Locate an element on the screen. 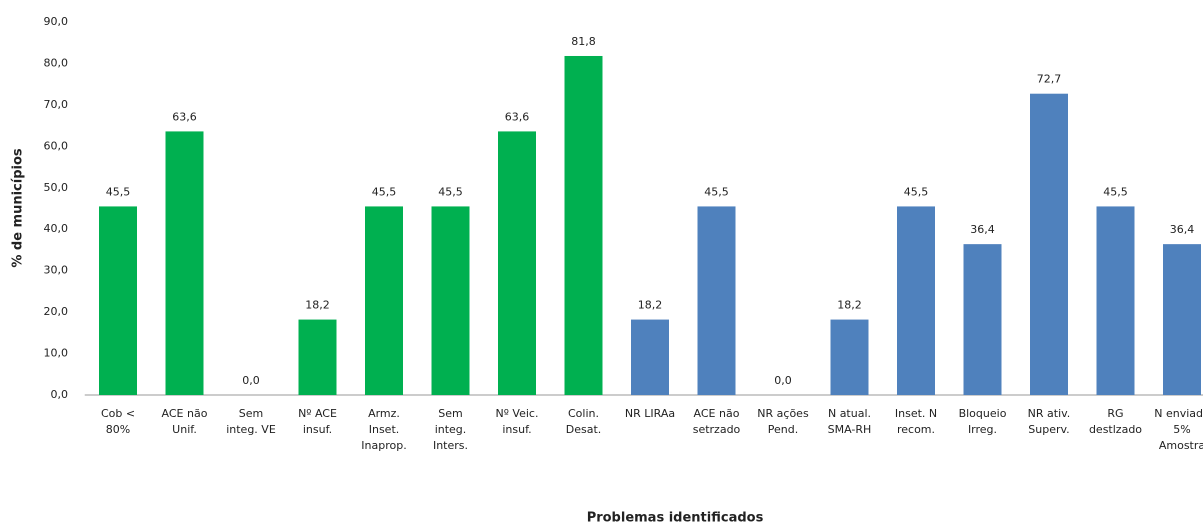  x-tick-label: Bloqueio Irreg. is located at coordinates (983, 421).